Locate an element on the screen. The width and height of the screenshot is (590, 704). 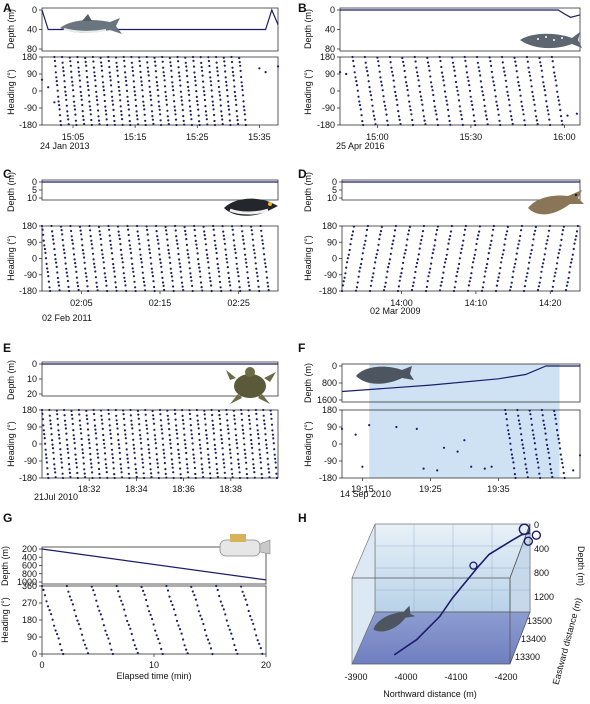
heading-tick-label: 90 is located at coordinates (332, 427).